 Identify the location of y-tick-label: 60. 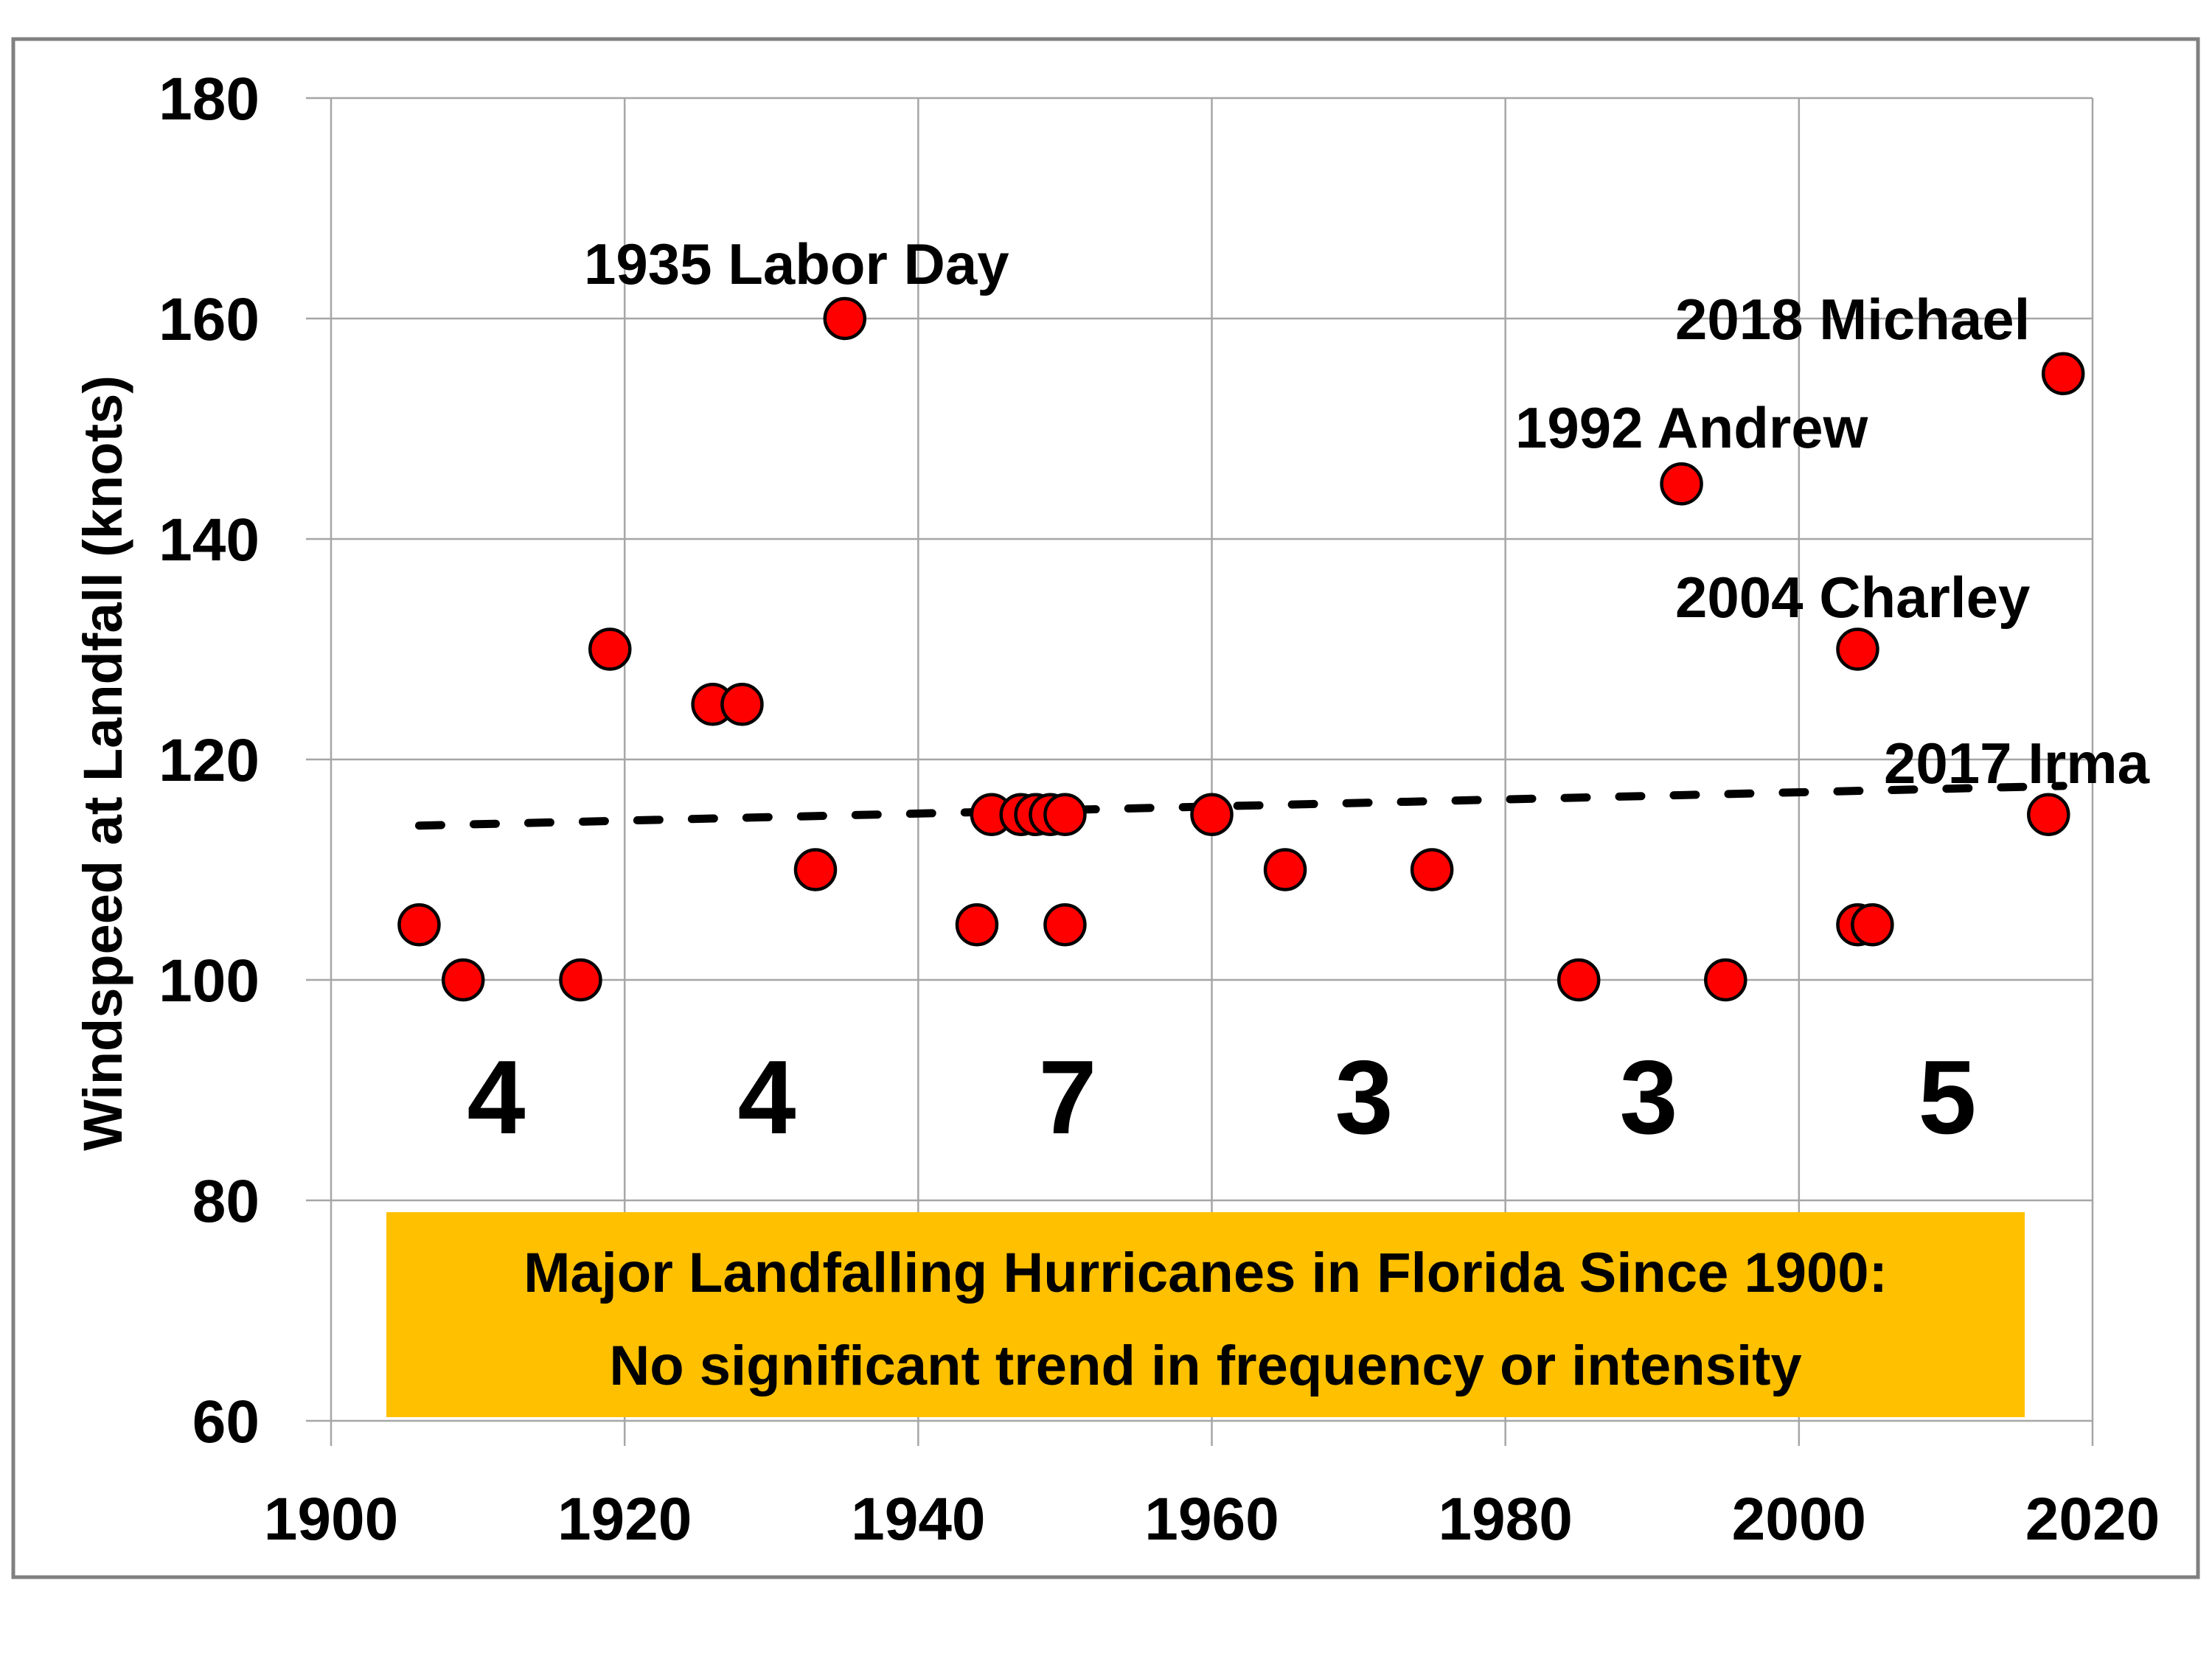
(226, 1421).